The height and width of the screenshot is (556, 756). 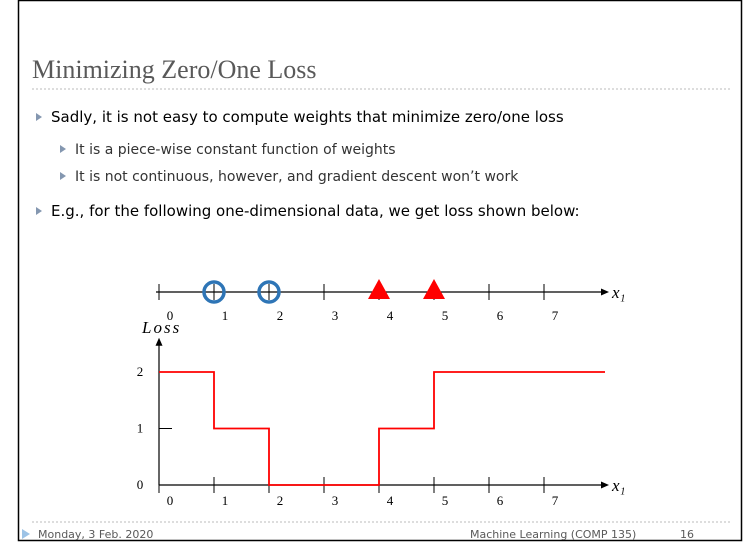 I want to click on slide-title: Minimizing Zero/One Loss, so click(x=174, y=69).